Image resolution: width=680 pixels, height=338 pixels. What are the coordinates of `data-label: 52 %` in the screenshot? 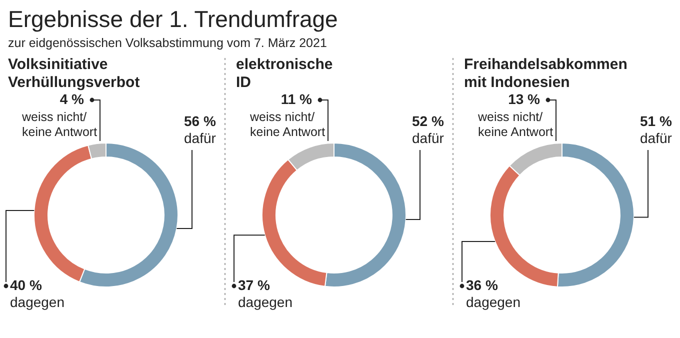 It's located at (428, 121).